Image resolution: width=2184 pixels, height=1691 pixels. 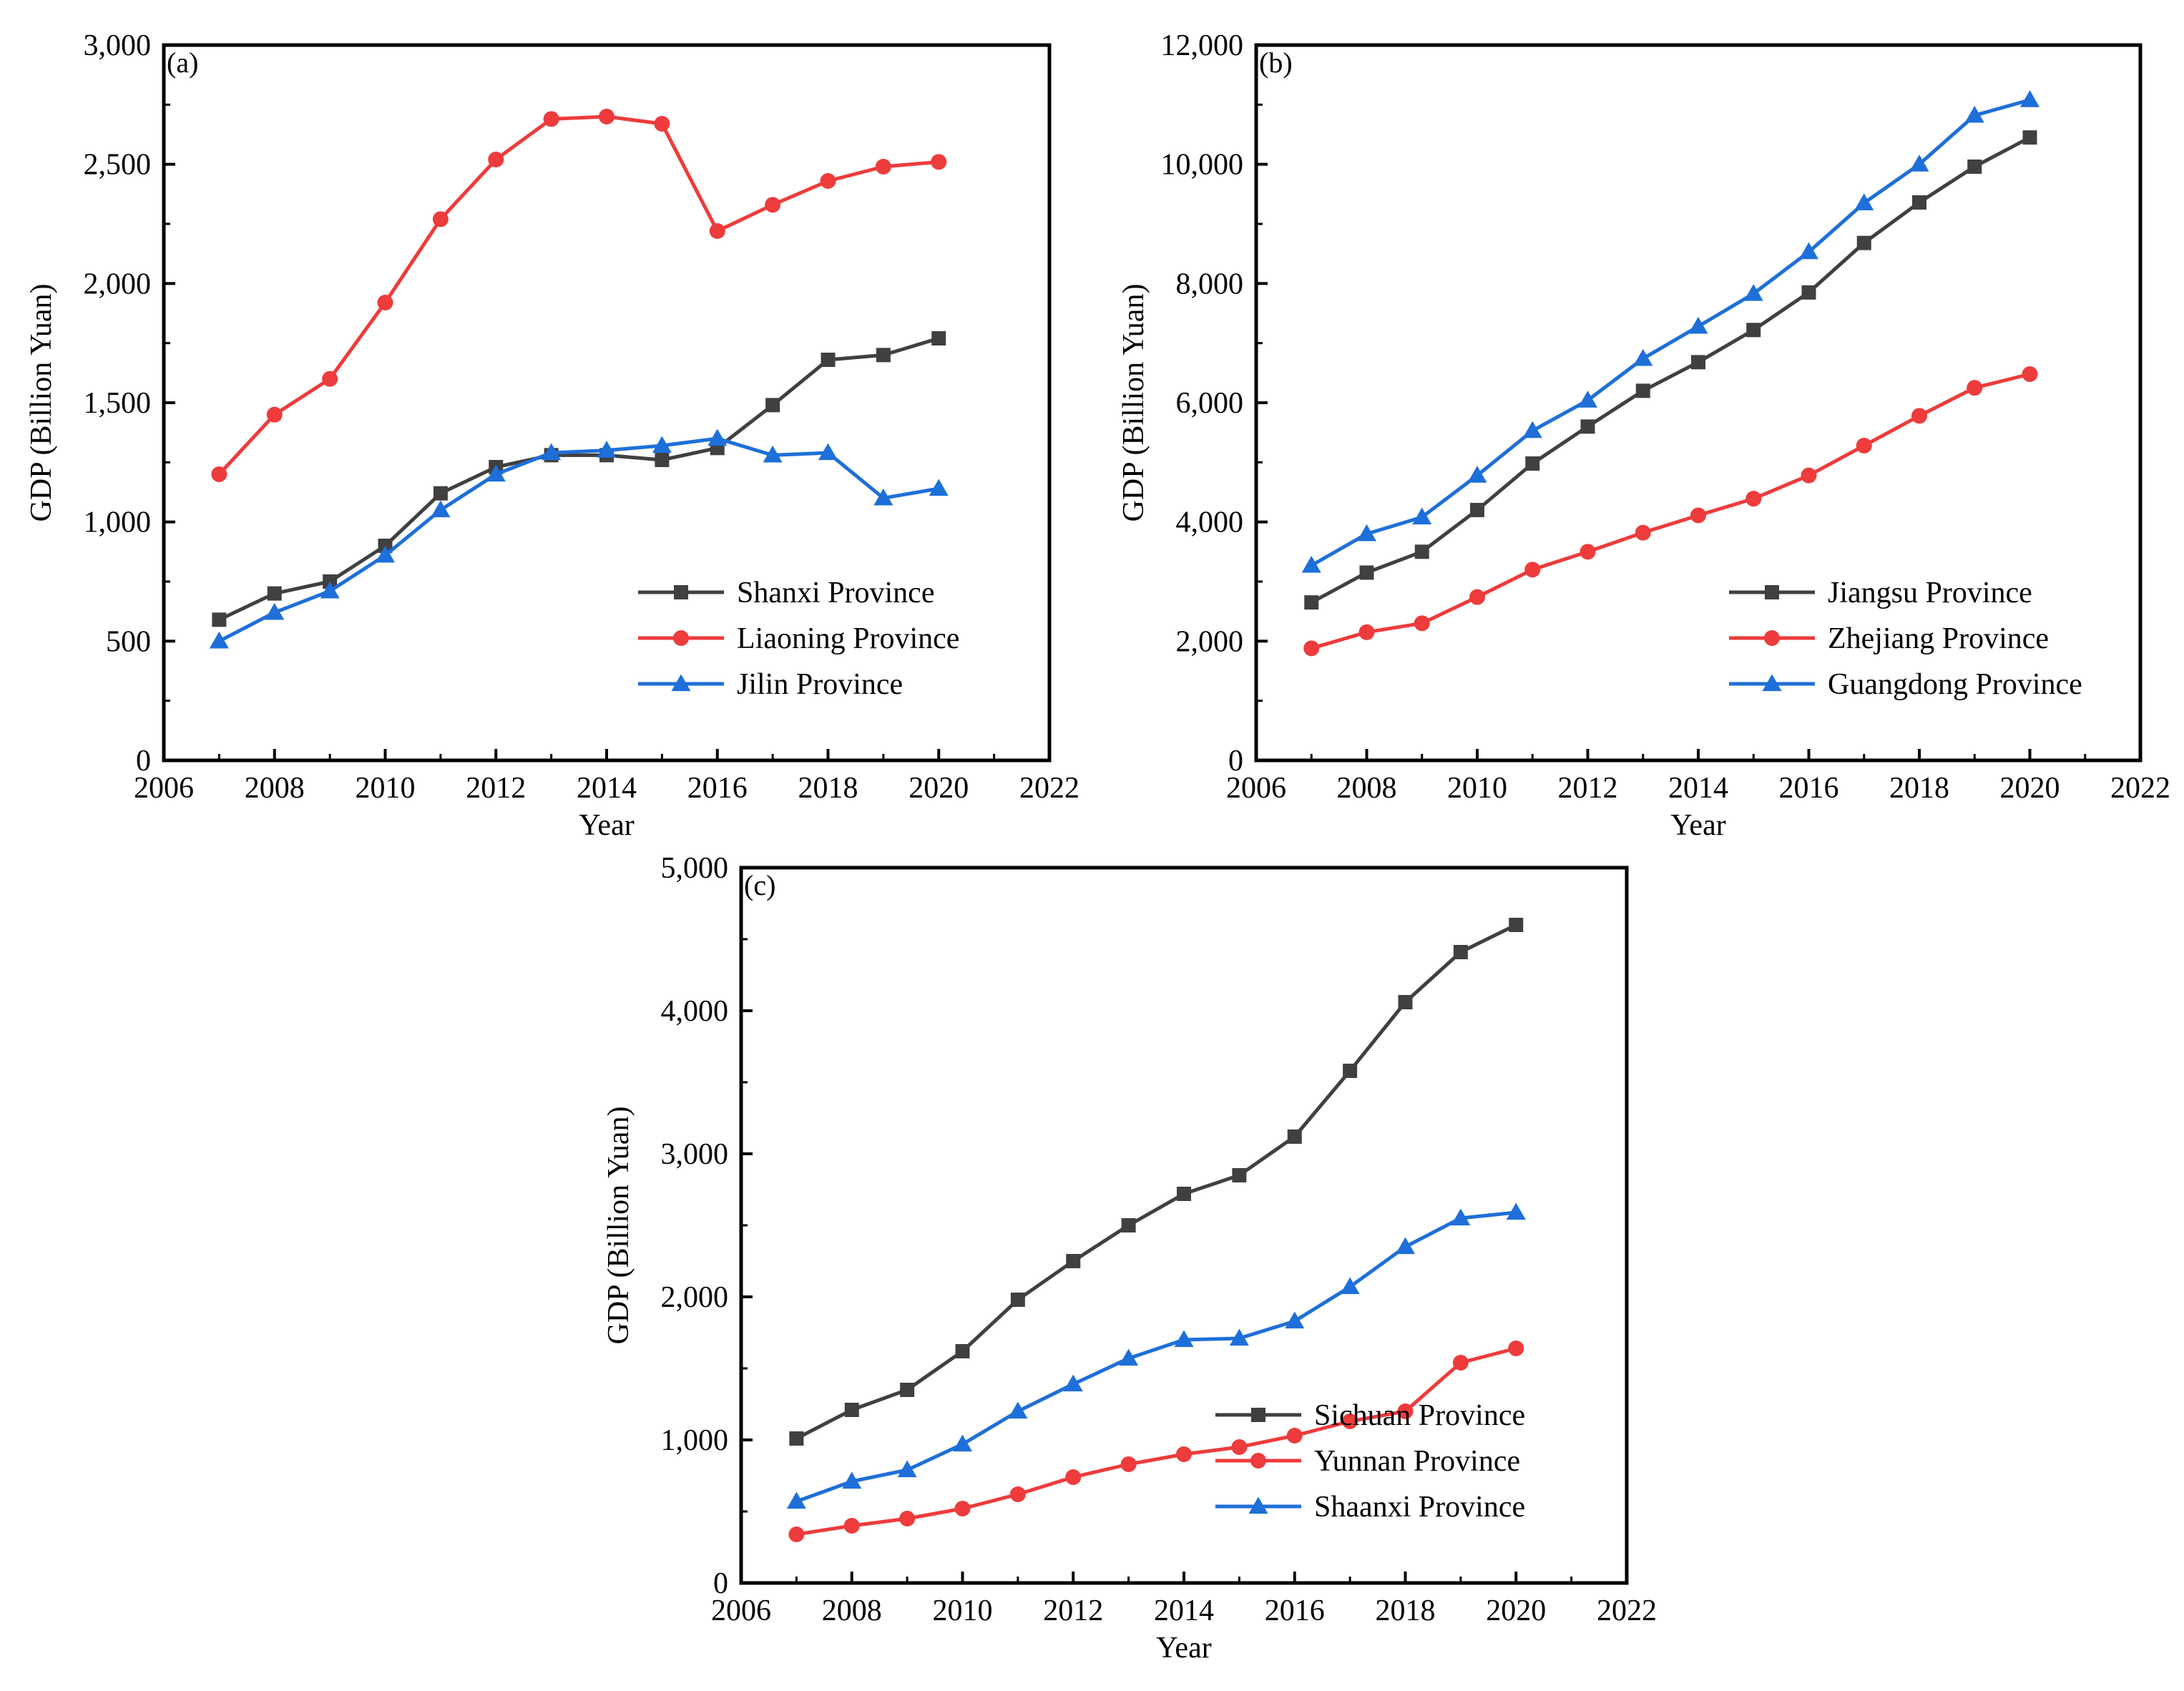 What do you see at coordinates (1930, 593) in the screenshot?
I see `legend-label: Jiangsu Province` at bounding box center [1930, 593].